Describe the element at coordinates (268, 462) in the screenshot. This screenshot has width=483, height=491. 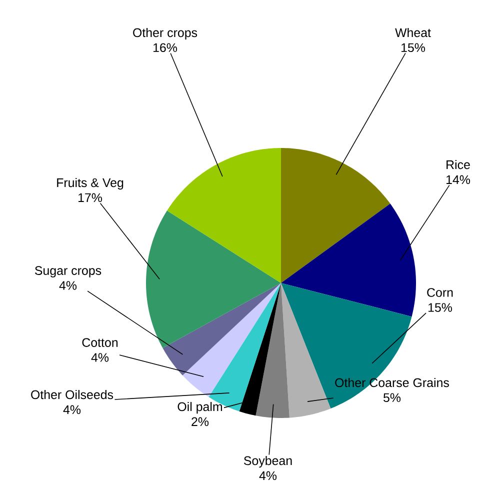
I see `slice-label: Soybean` at that location.